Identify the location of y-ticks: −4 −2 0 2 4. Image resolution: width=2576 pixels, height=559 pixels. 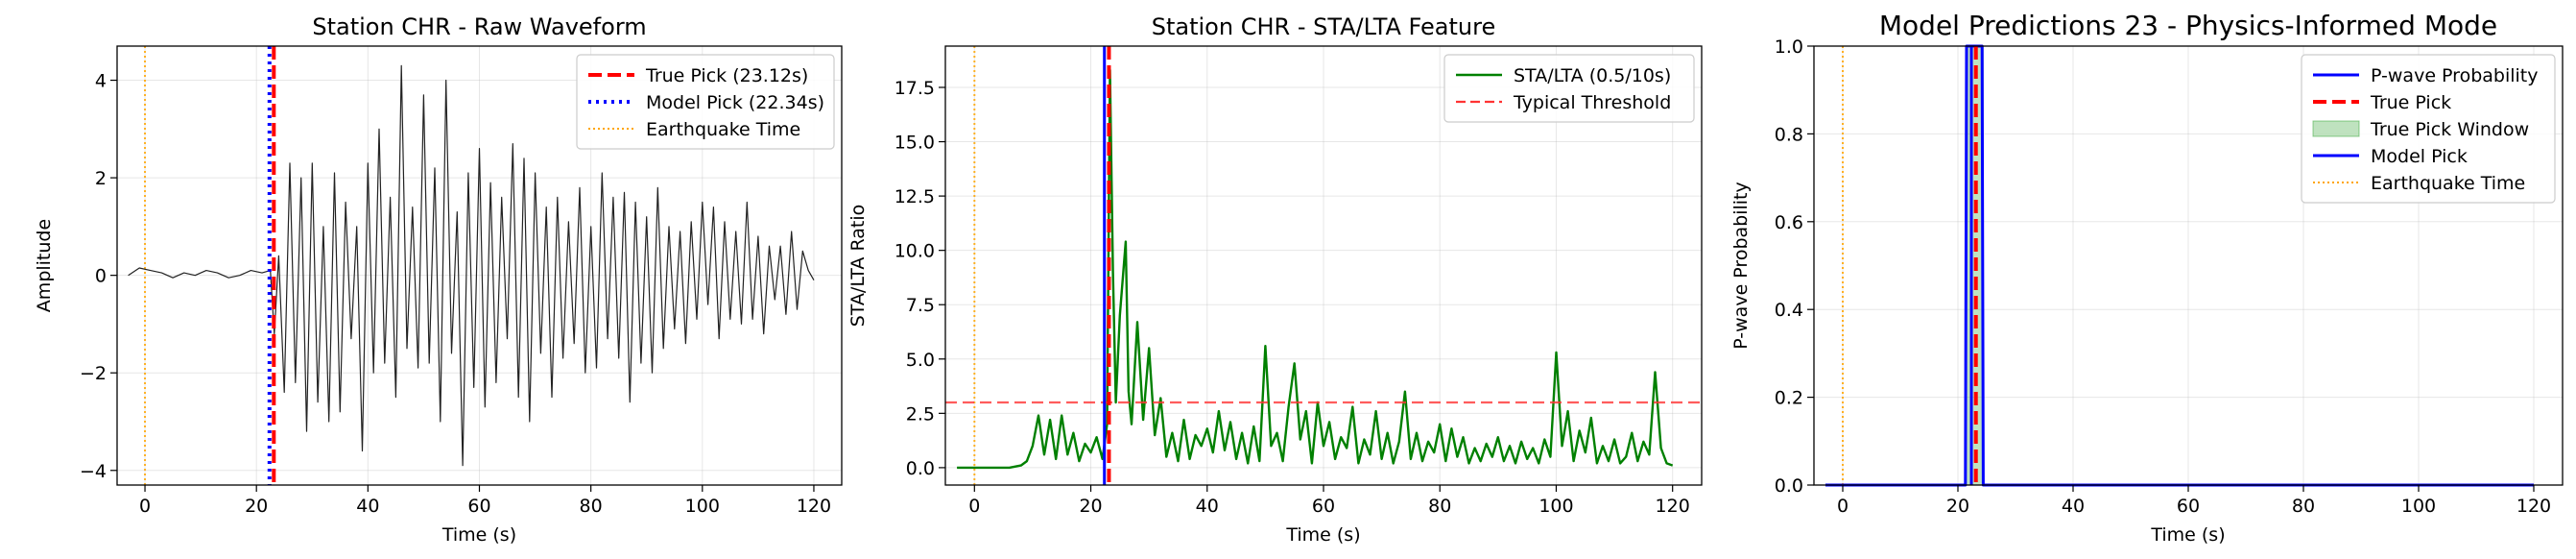
(98, 276).